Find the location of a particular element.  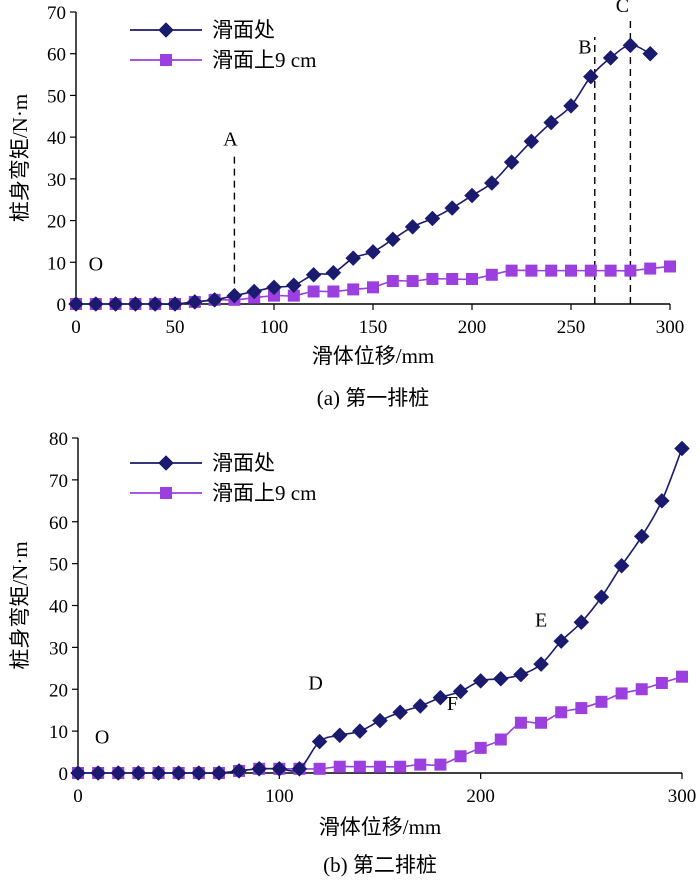

x-tick-label: 150 is located at coordinates (373, 327).